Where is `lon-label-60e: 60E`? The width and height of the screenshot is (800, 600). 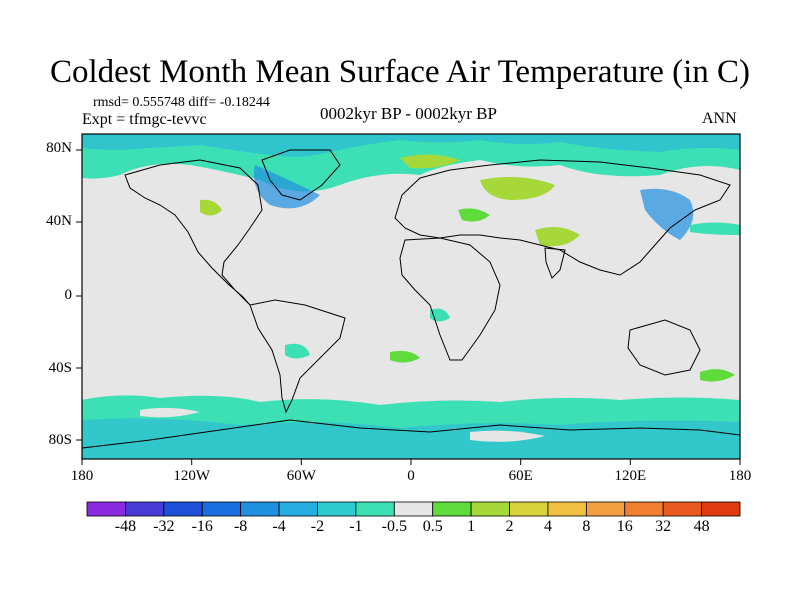
lon-label-60e: 60E is located at coordinates (520, 476).